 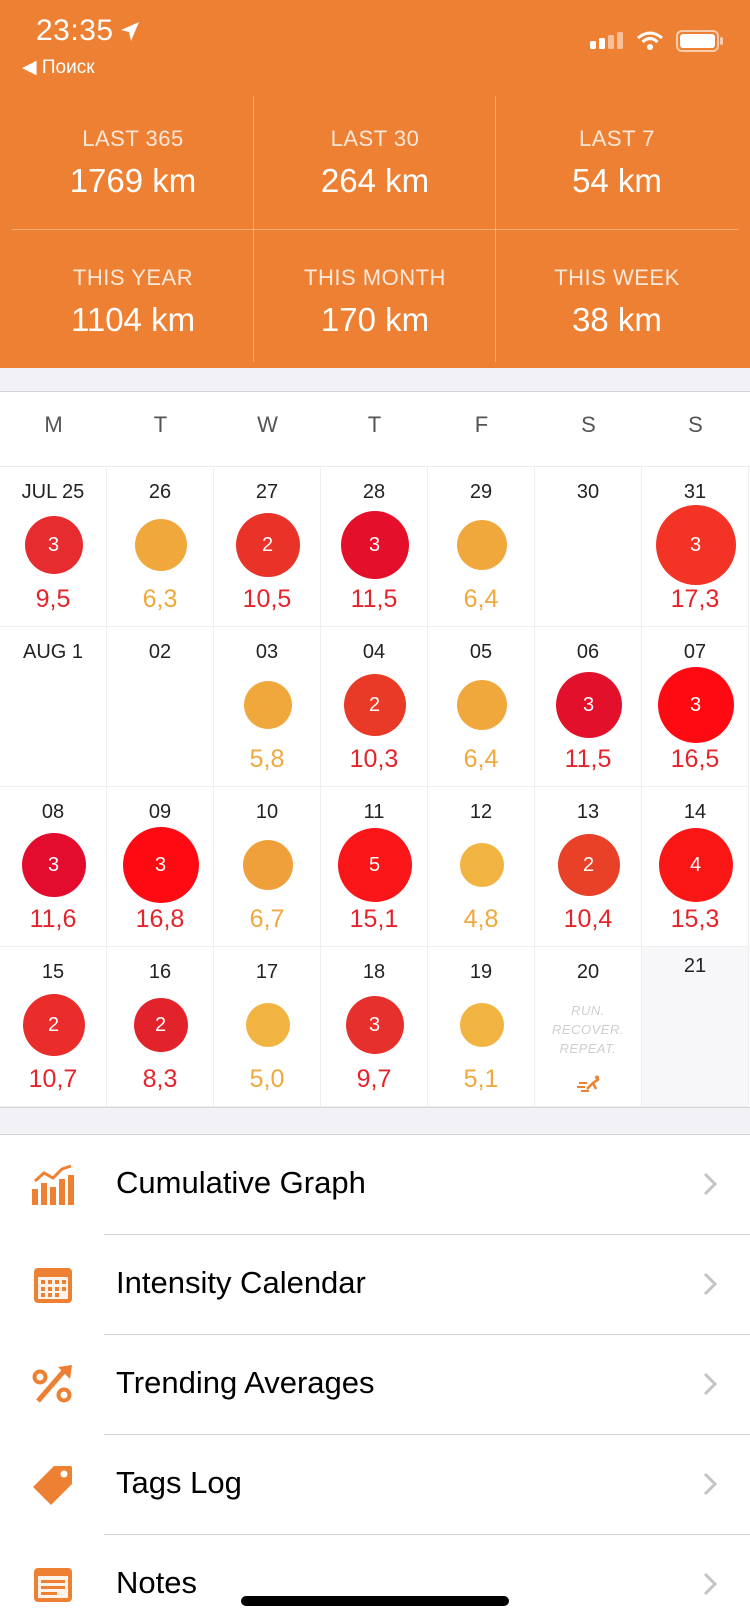 What do you see at coordinates (481, 919) in the screenshot?
I see `day-distance: 4,8` at bounding box center [481, 919].